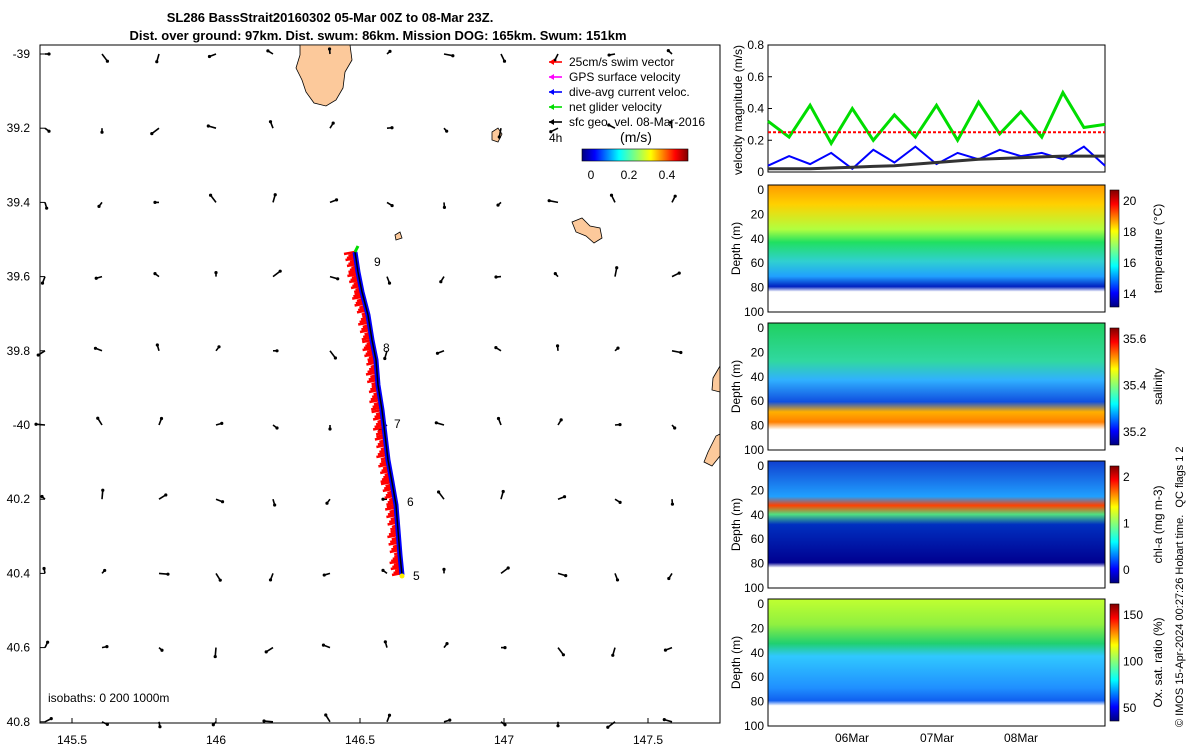  I want to click on map-colorbar-tick: 0, so click(591, 175).